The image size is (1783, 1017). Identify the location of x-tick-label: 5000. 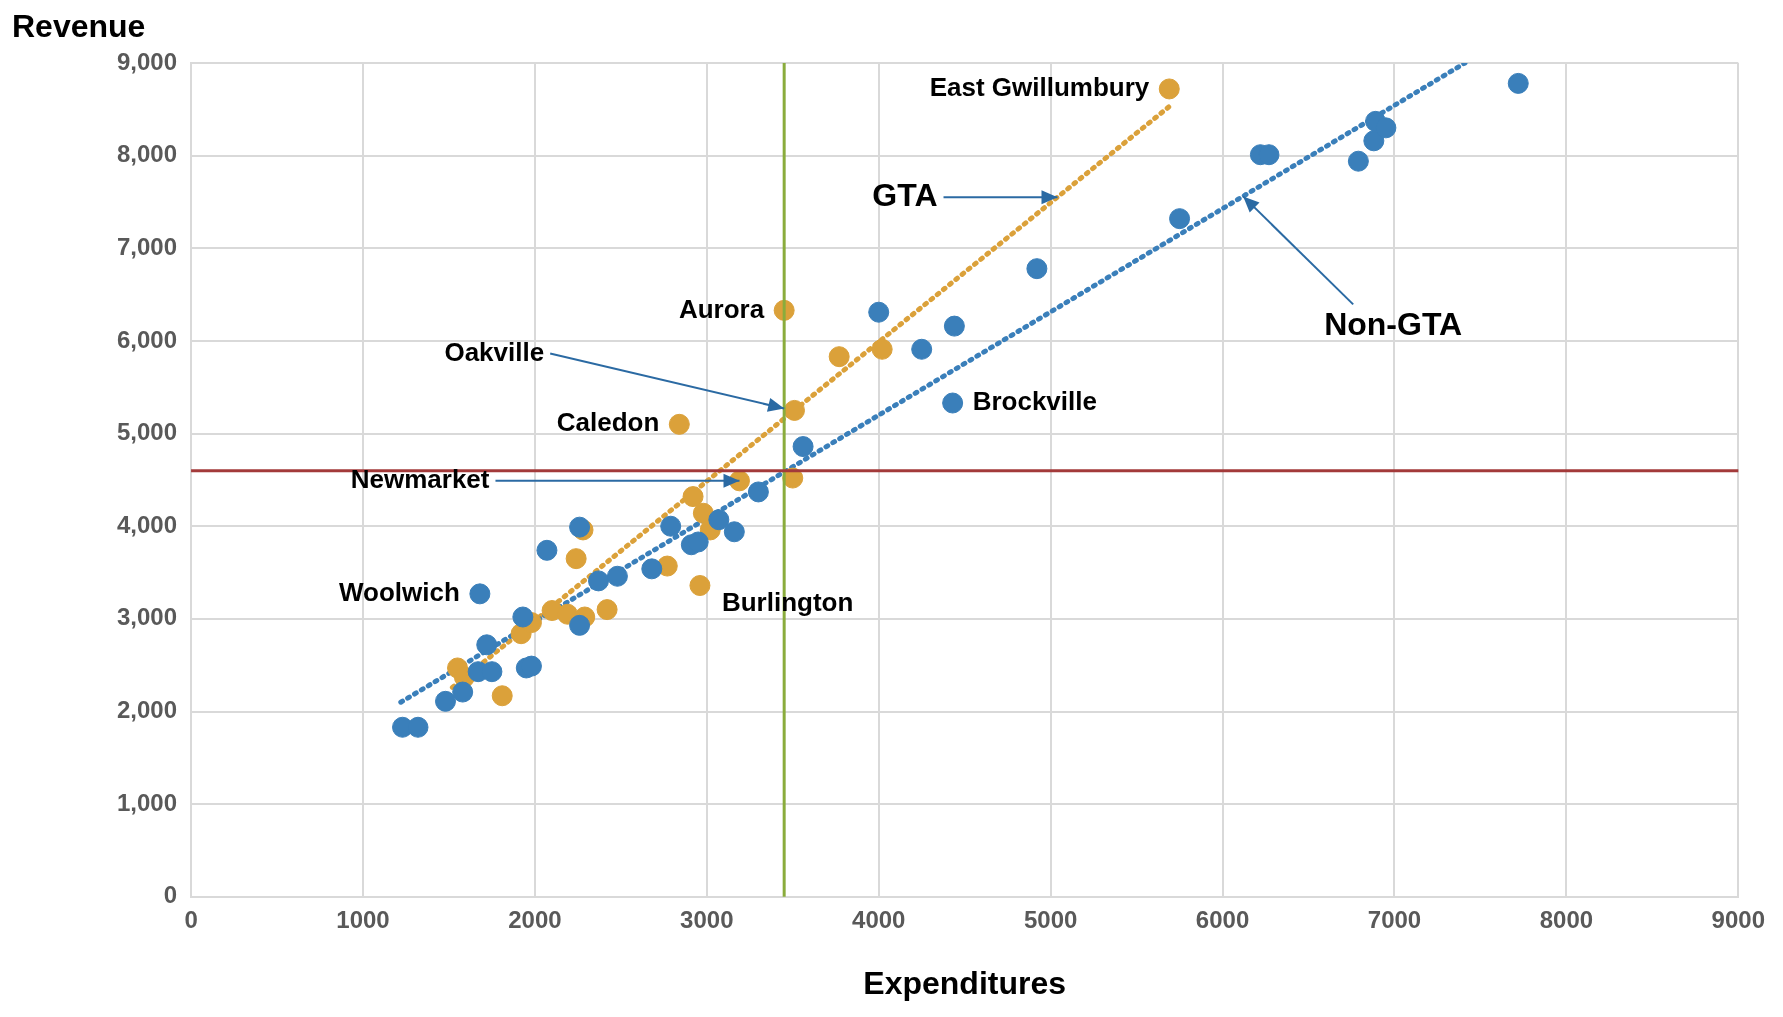
(1050, 919).